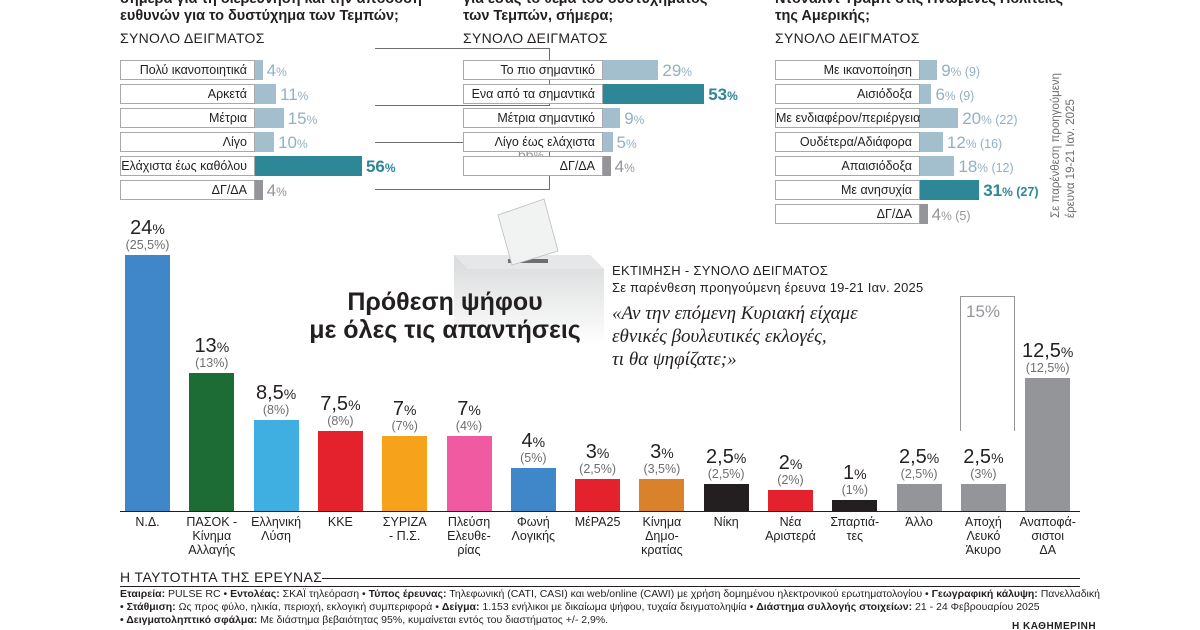  Describe the element at coordinates (701, 578) in the screenshot. I see `footer-rule` at that location.